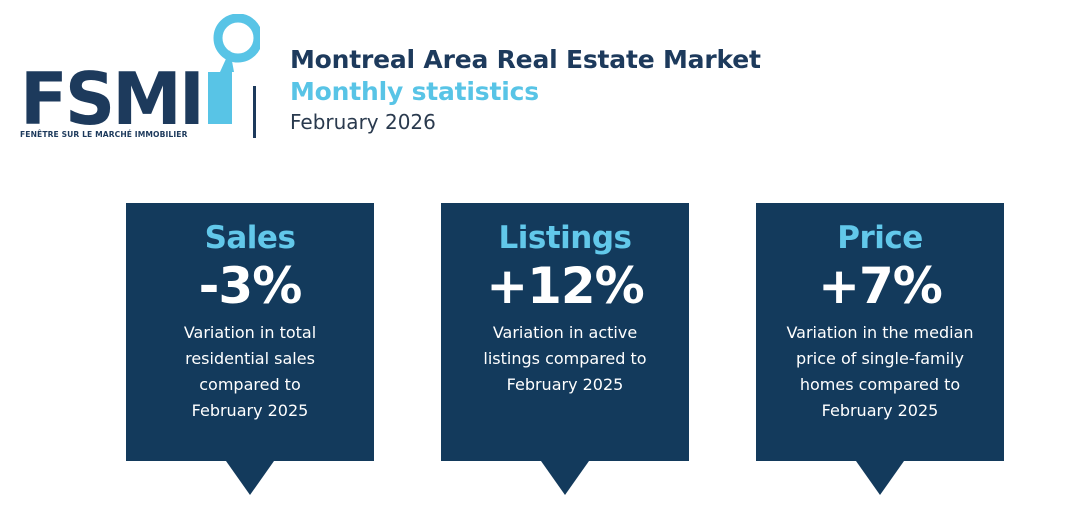  Describe the element at coordinates (414, 91) in the screenshot. I see `page-subtitle: Monthly statistics` at that location.